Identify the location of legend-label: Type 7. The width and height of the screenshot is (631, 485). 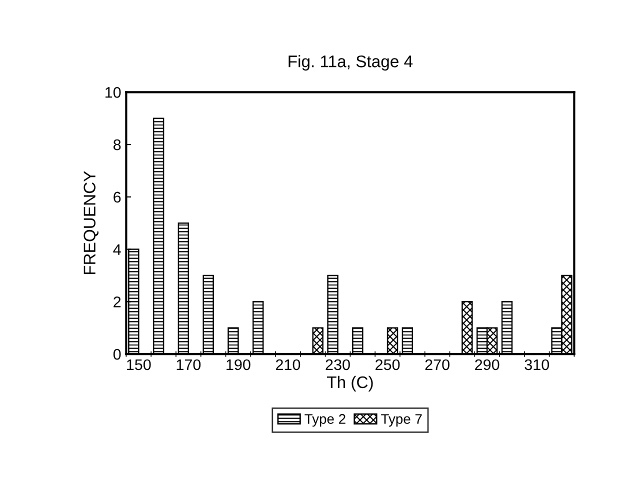
(401, 420).